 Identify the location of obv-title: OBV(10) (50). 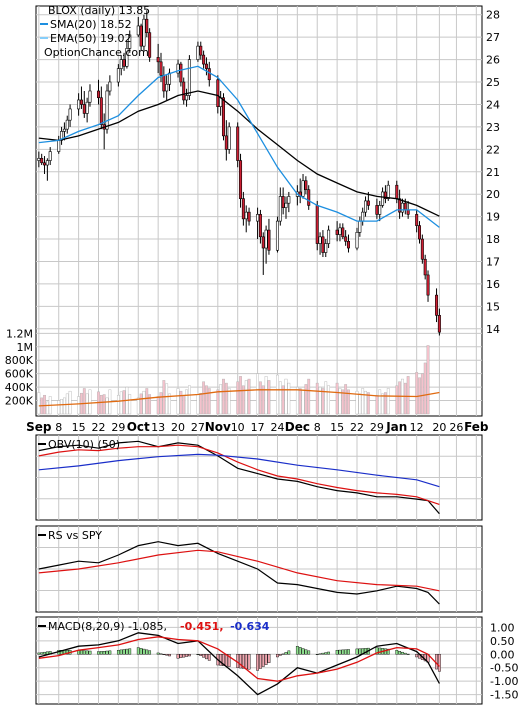
(84, 444).